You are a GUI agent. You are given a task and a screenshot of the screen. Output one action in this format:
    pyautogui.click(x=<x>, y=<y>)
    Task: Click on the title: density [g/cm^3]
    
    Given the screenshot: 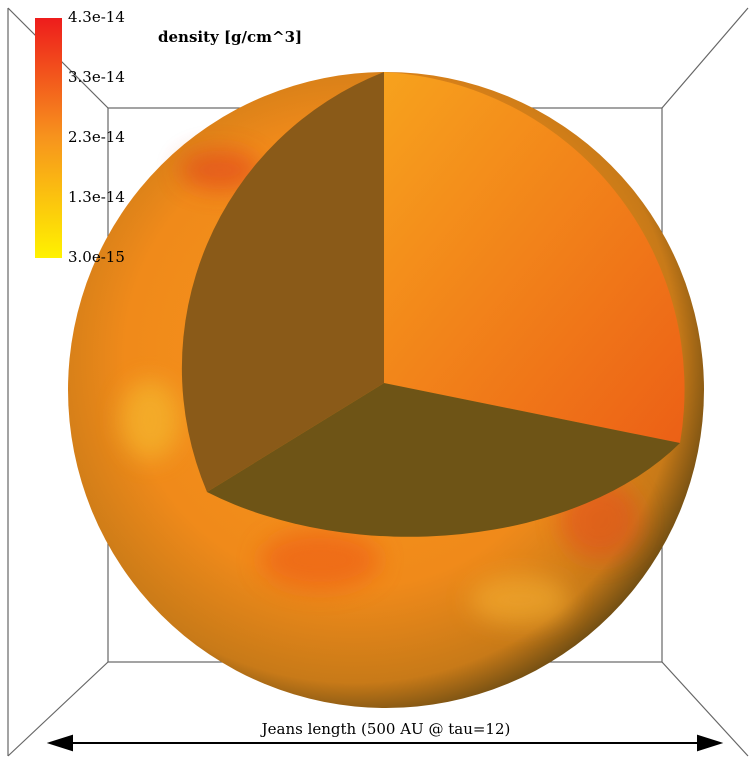 What is the action you would take?
    pyautogui.click(x=230, y=37)
    